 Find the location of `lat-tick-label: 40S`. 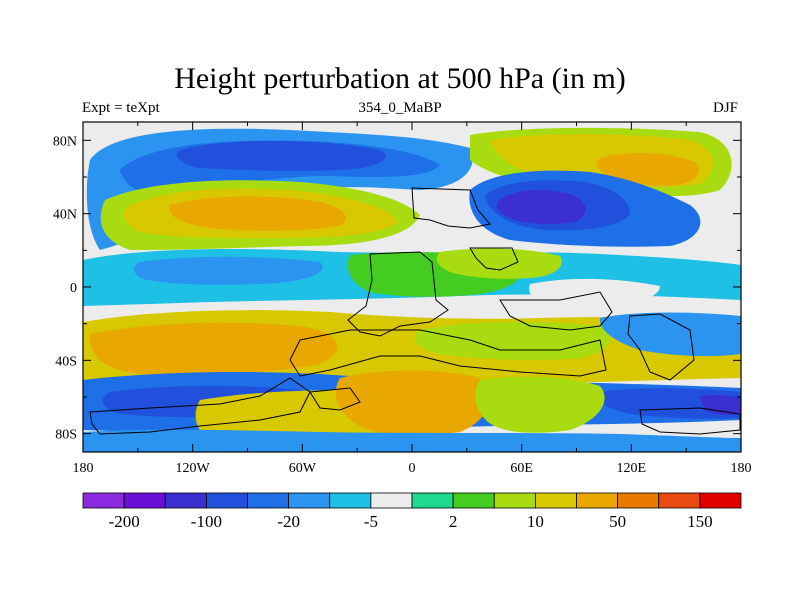

lat-tick-label: 40S is located at coordinates (66, 361).